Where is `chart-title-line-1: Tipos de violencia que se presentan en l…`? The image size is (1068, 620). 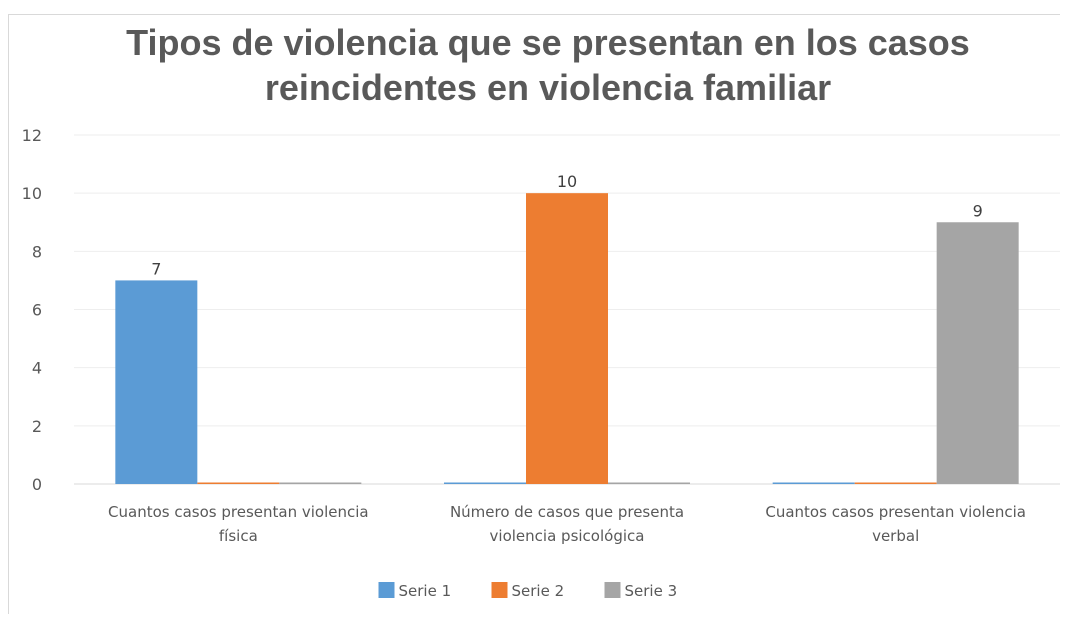 chart-title-line-1: Tipos de violencia que se presentan en l… is located at coordinates (548, 42).